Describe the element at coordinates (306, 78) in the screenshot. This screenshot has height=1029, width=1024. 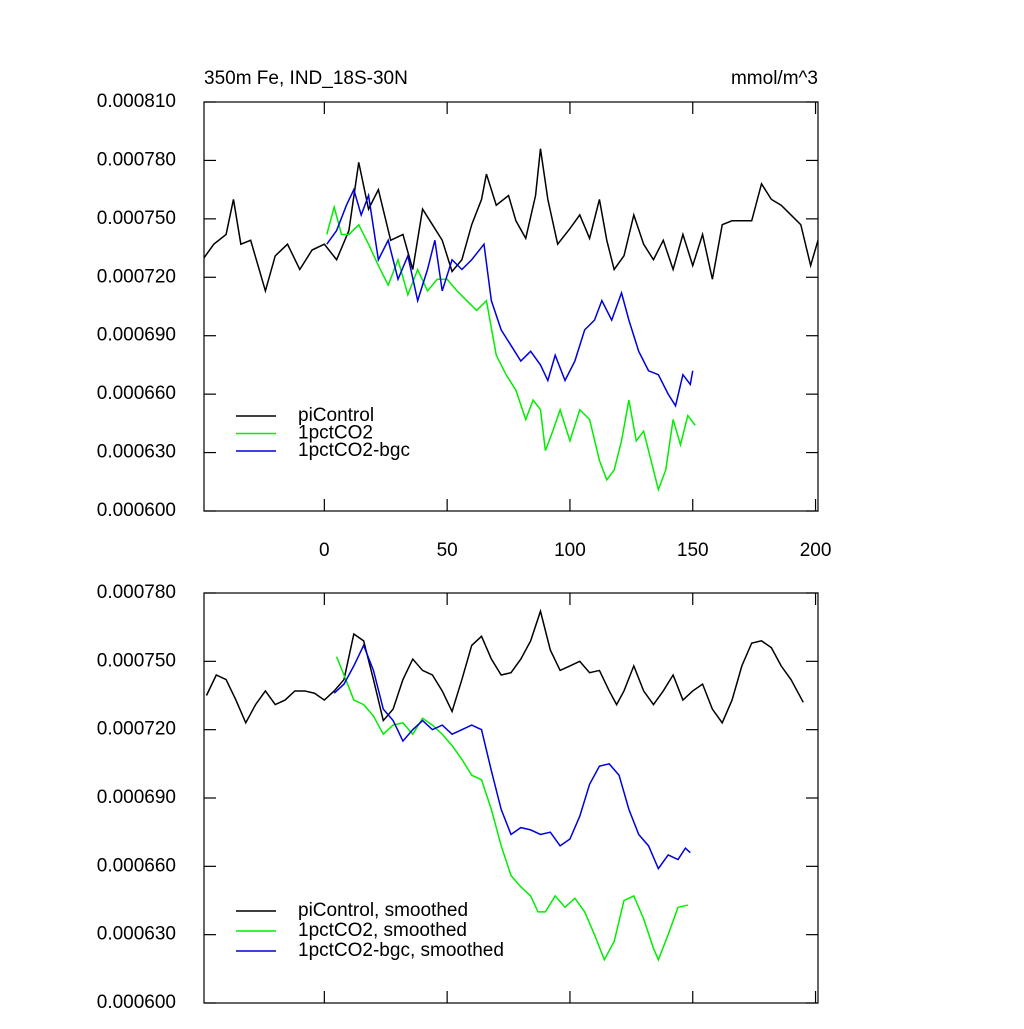
I see `chart-title: 350m Fe, IND_18S-30N` at that location.